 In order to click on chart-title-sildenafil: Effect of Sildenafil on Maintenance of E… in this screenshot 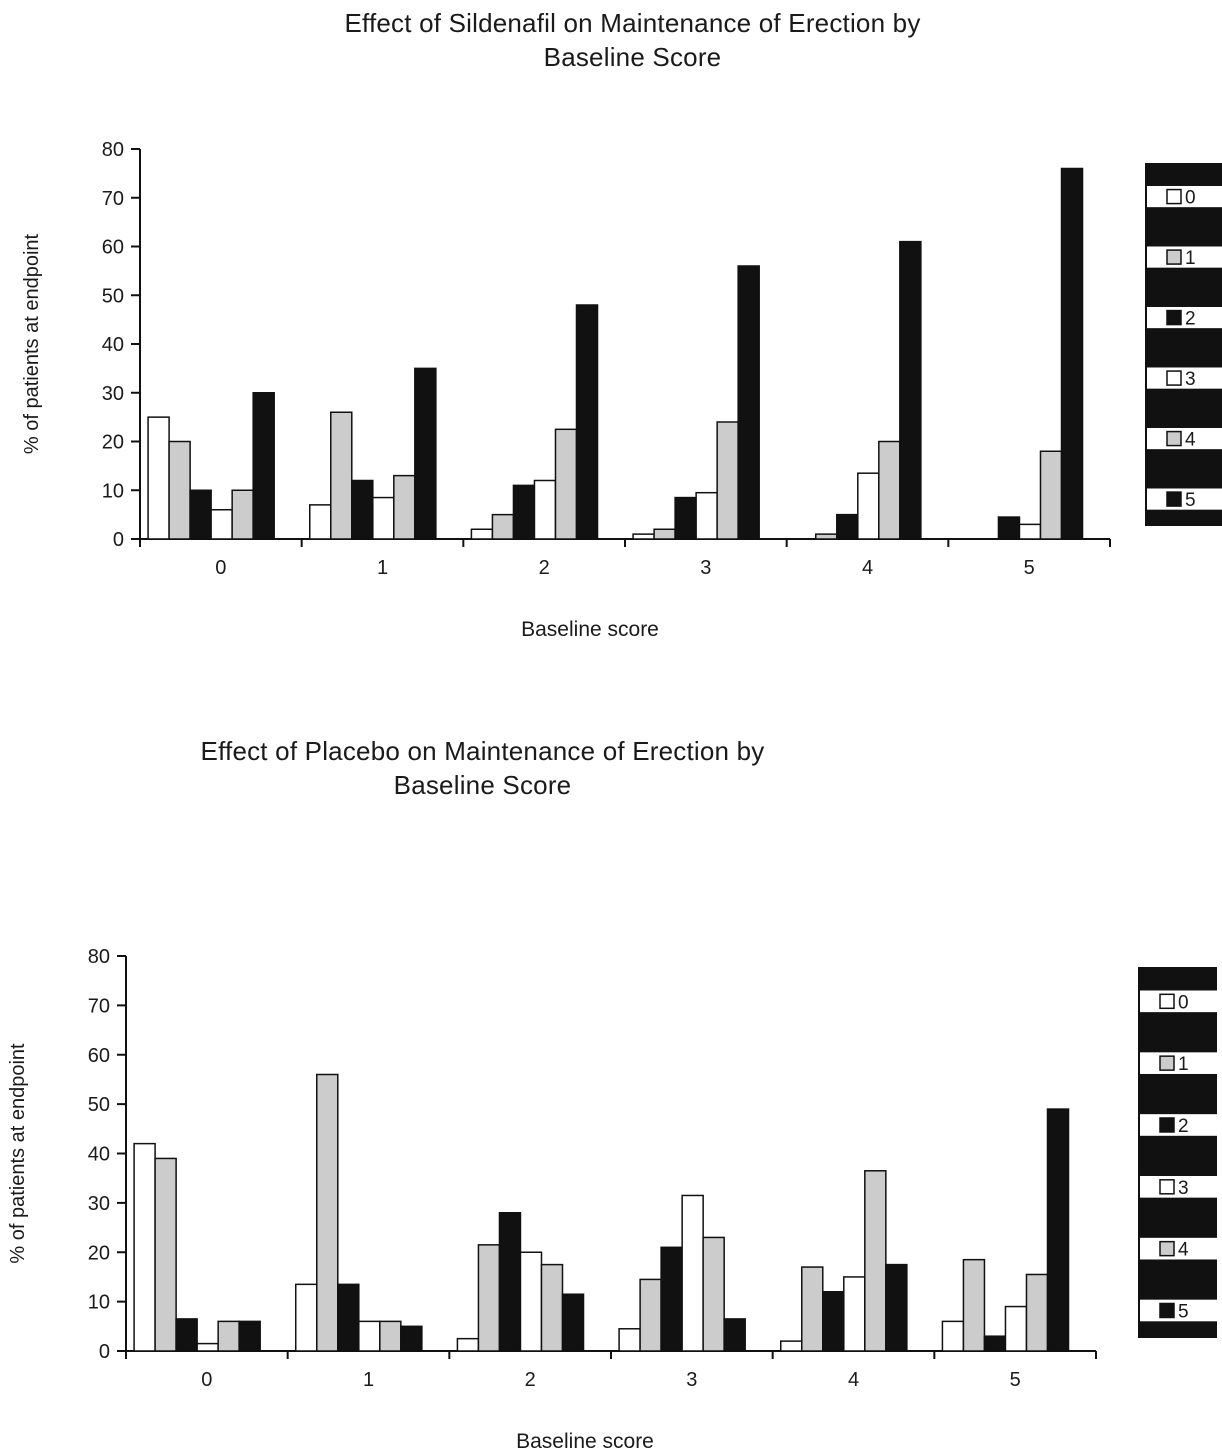, I will do `click(632, 40)`.